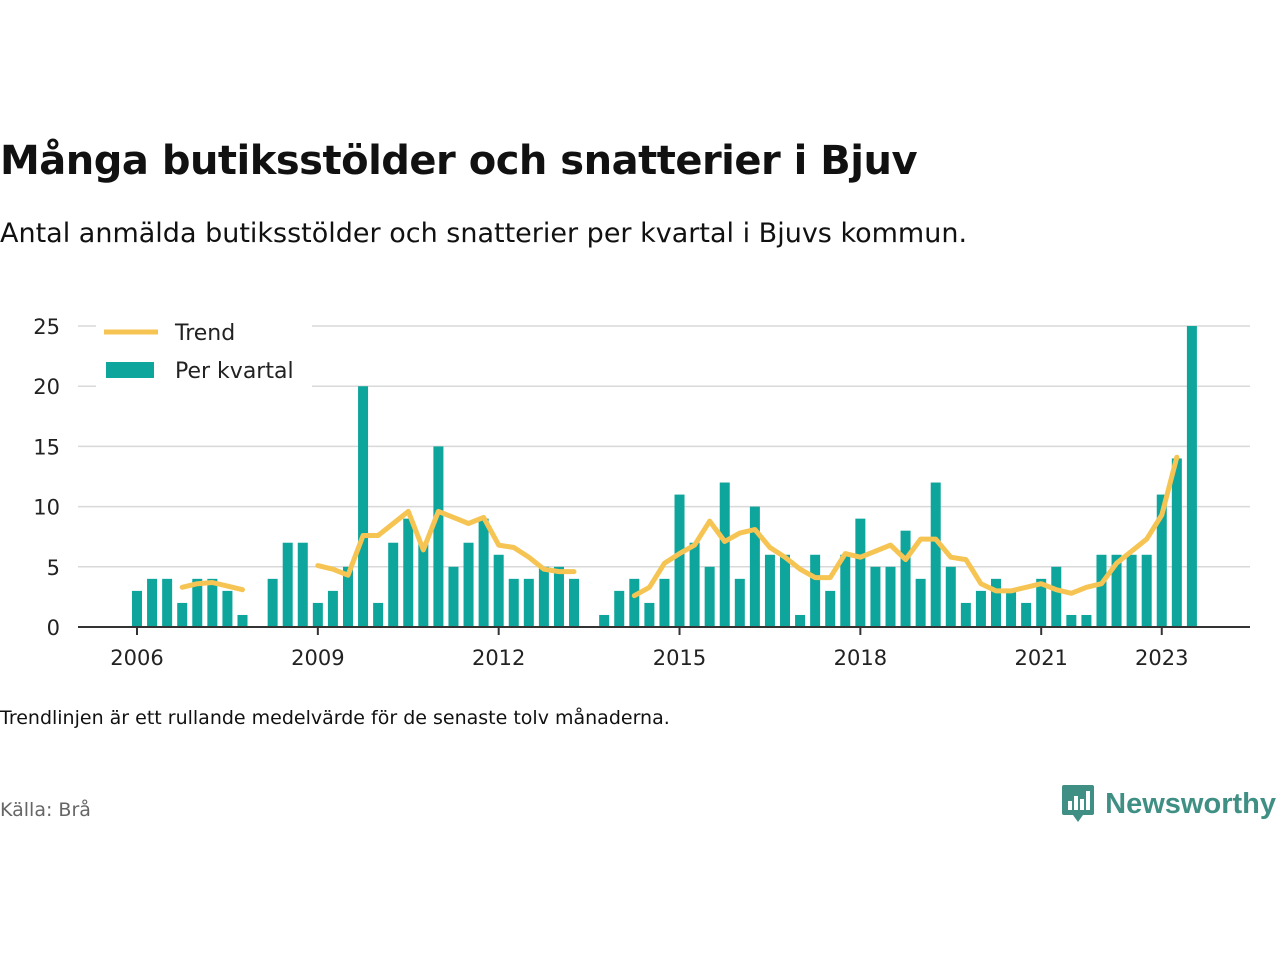 The height and width of the screenshot is (960, 1280). What do you see at coordinates (1078, 803) in the screenshot?
I see `newsworthy-logo-icon` at bounding box center [1078, 803].